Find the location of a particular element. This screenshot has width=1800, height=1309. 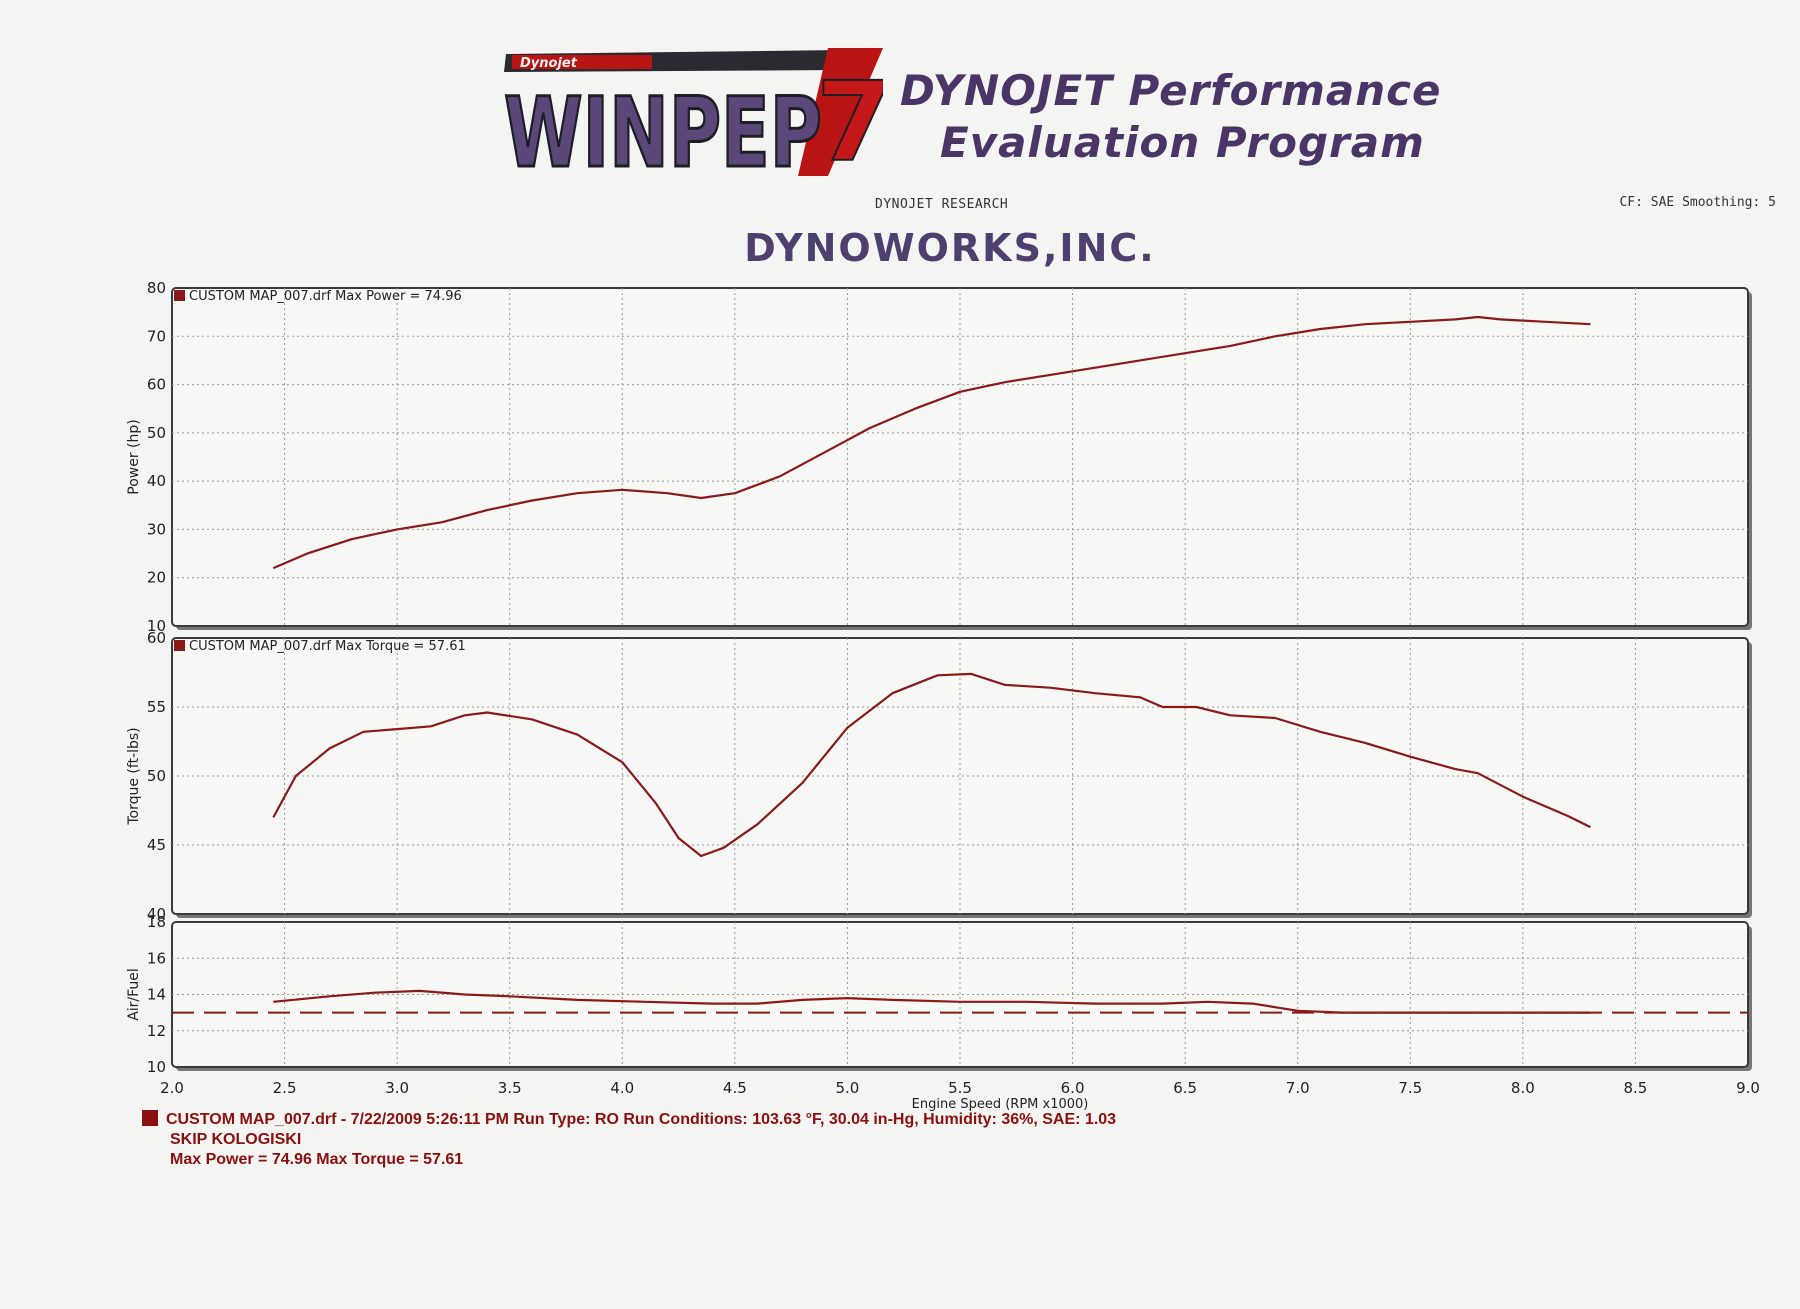

x-tick-label: 8.5 is located at coordinates (1635, 1088).